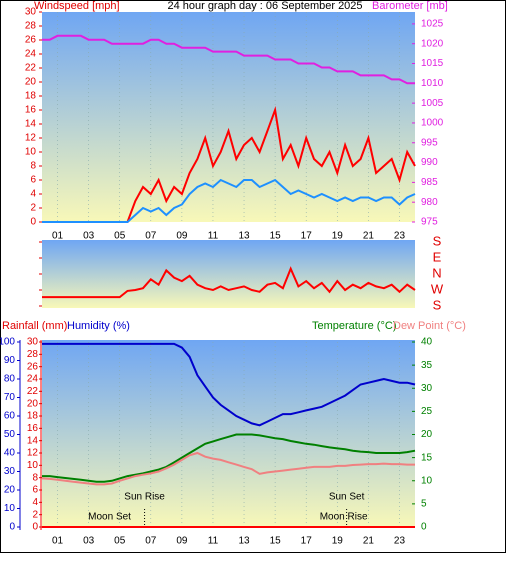 Image resolution: width=529 pixels, height=568 pixels. I want to click on y-tick-label: 16, so click(31, 110).